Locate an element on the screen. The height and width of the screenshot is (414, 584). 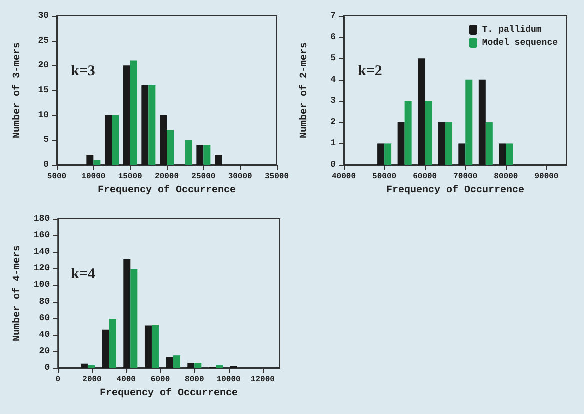
y-tick-label: 80 is located at coordinates (44, 301).